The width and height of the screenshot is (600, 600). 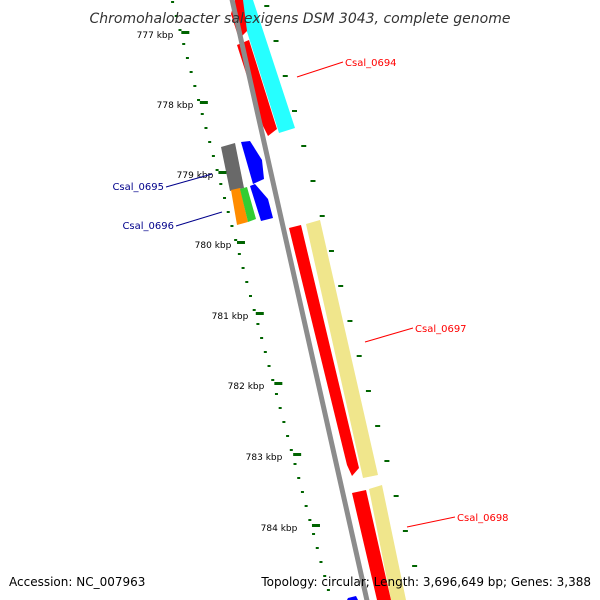 I want to click on scale-label: 777 kbp, so click(x=155, y=36).